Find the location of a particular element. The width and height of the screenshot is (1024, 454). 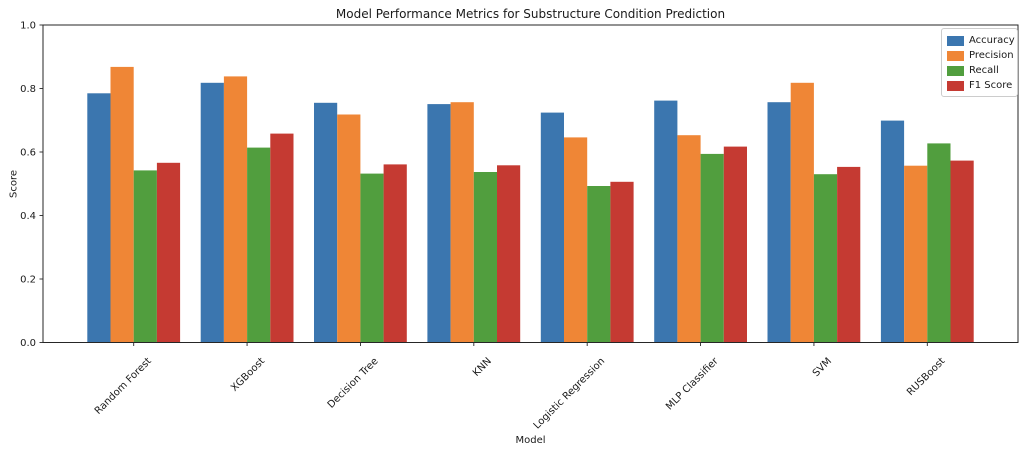

bar-rusboost-f1-score is located at coordinates (962, 251).